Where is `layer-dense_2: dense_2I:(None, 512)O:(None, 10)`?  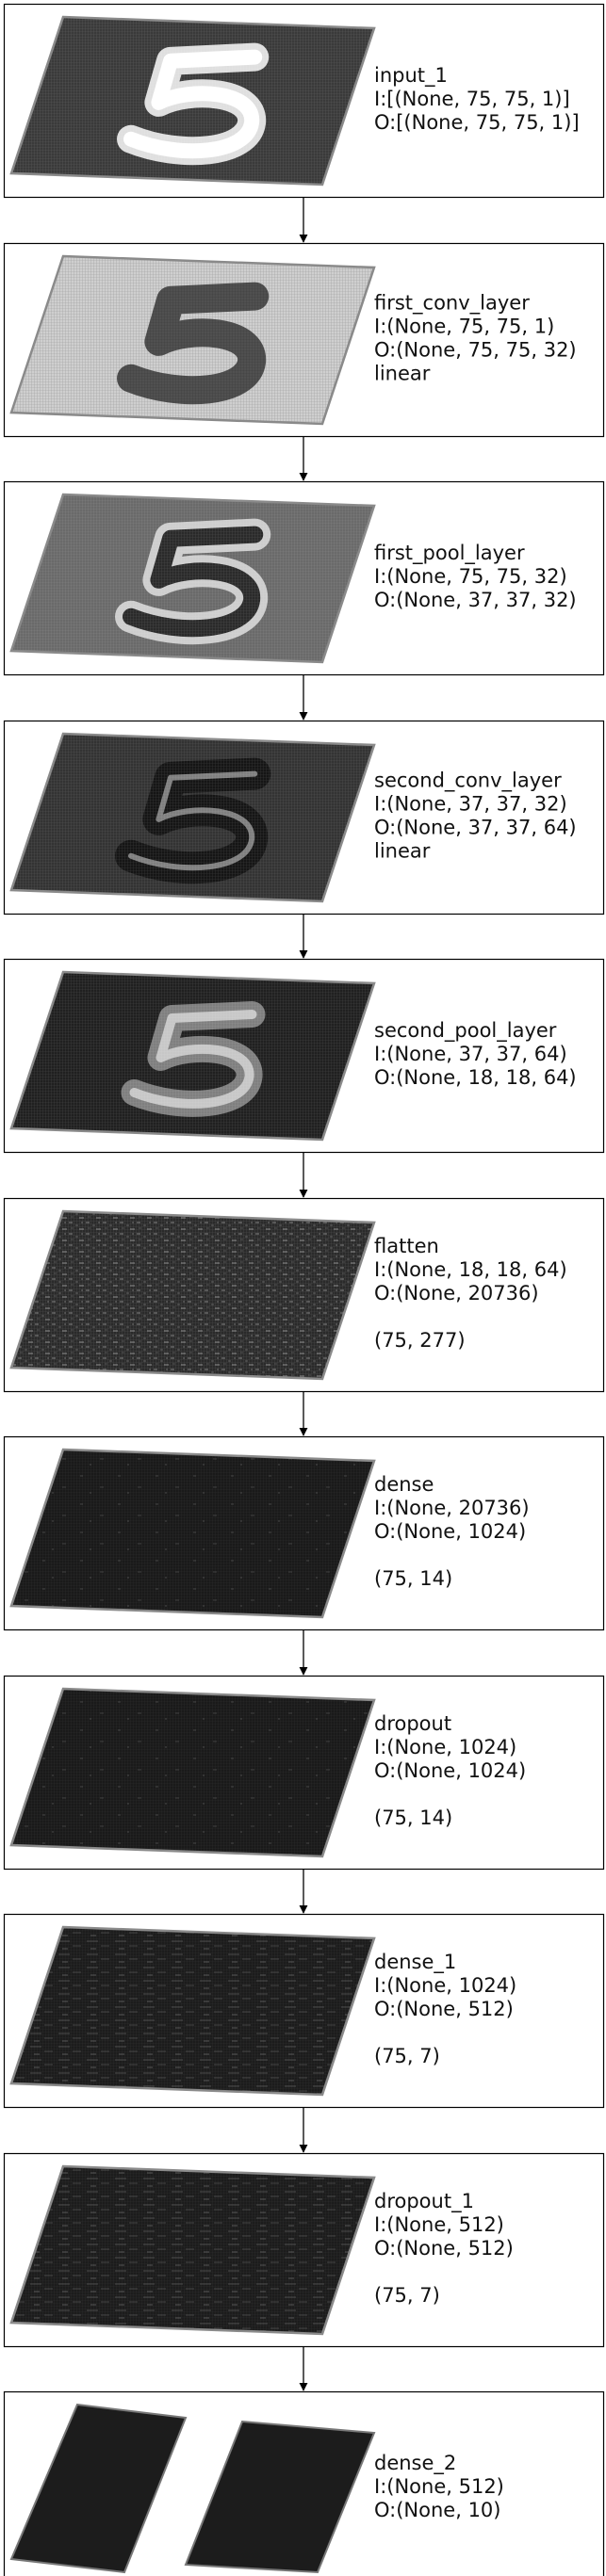
layer-dense_2: dense_2I:(None, 512)O:(None, 10) is located at coordinates (304, 2483).